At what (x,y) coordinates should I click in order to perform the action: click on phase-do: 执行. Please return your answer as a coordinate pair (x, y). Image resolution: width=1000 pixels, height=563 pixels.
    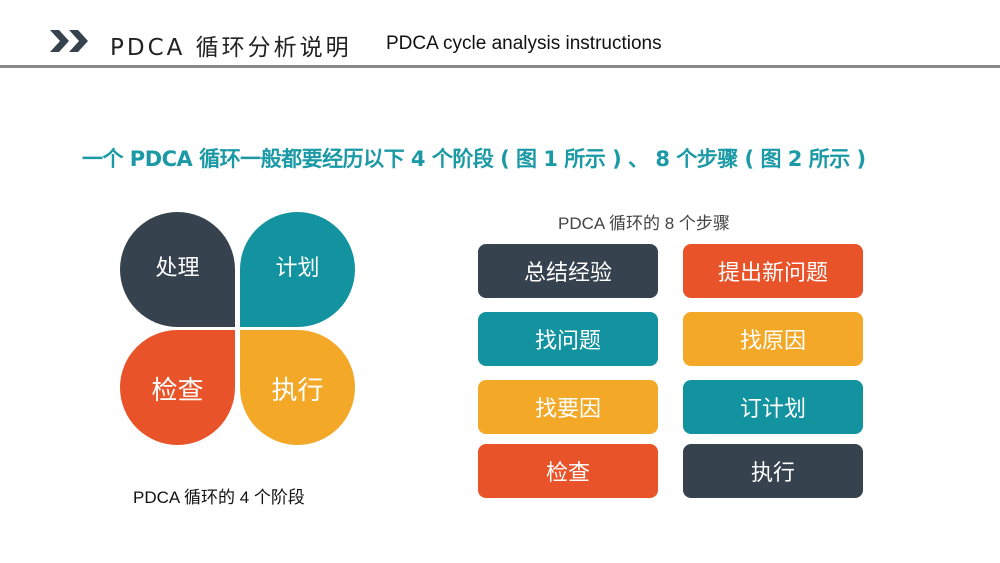
    Looking at the image, I should click on (297, 387).